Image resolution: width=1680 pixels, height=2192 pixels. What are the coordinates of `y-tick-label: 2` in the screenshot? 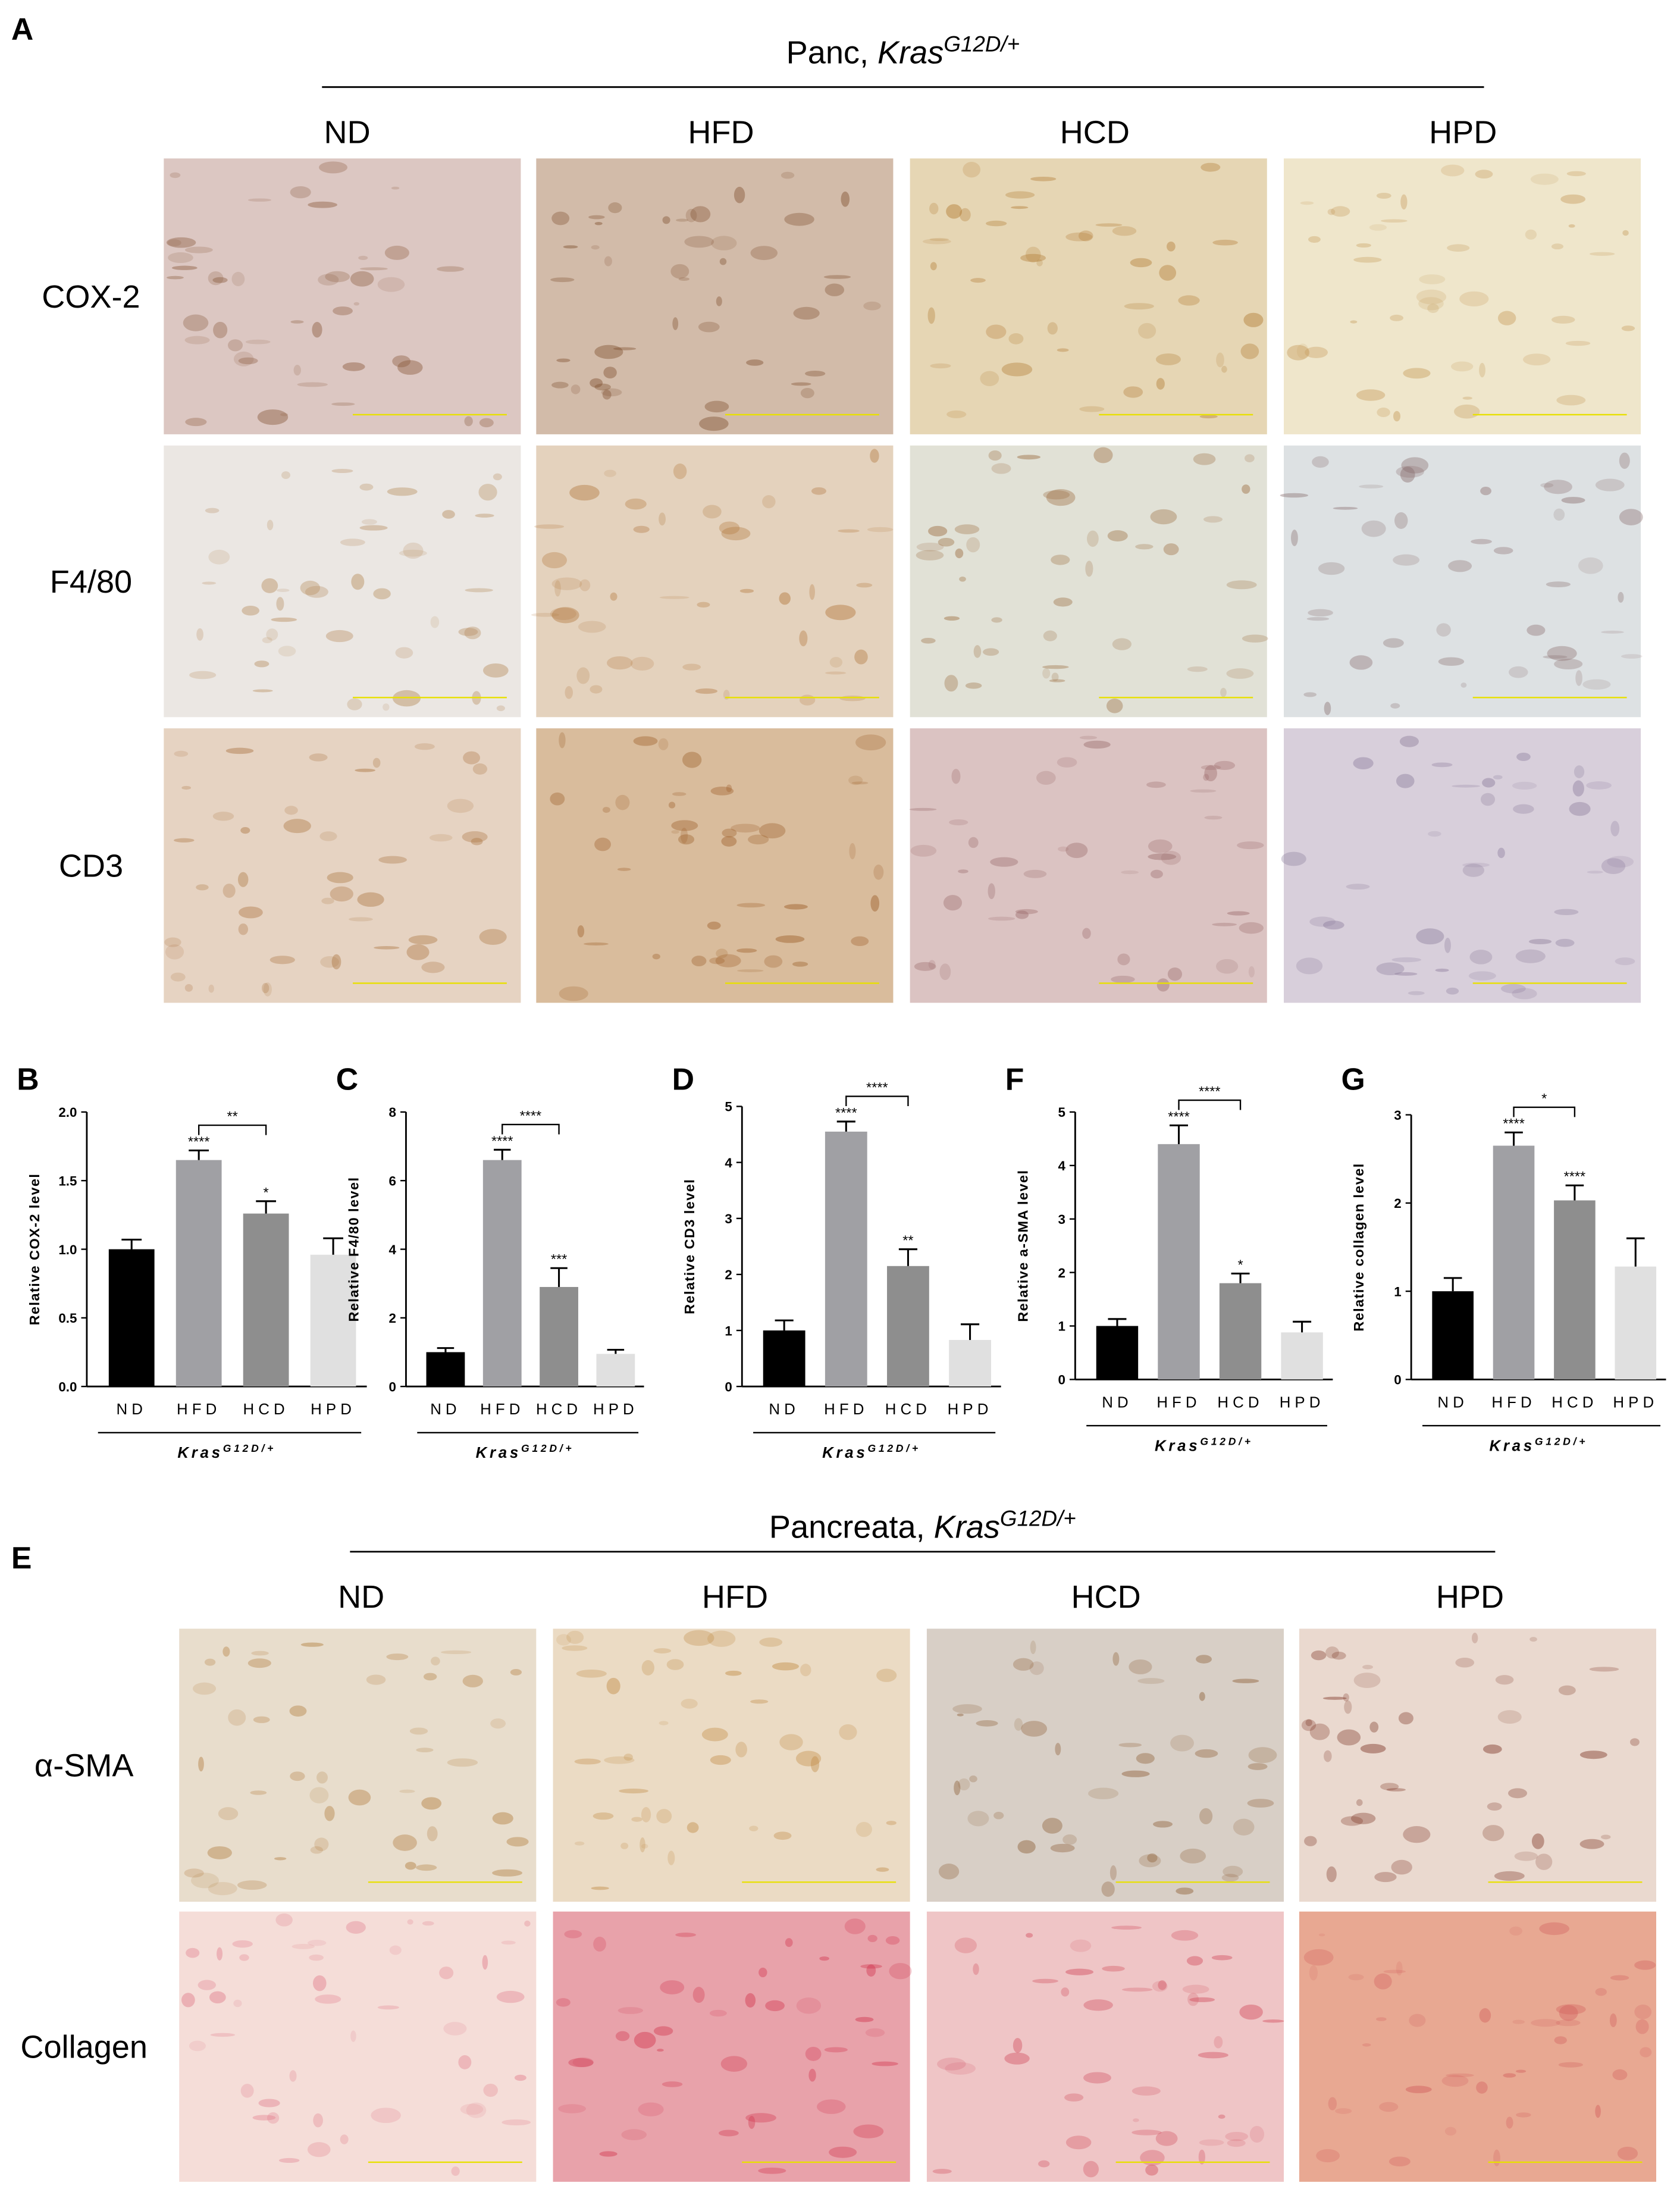 It's located at (728, 1274).